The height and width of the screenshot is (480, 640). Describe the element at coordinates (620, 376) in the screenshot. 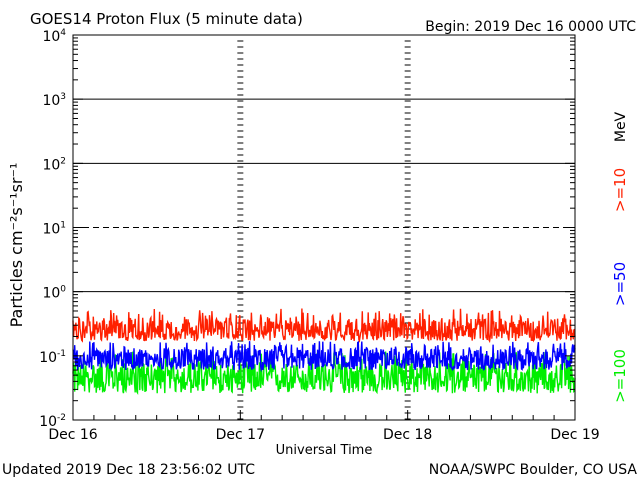

I see `legend-100mev: >=100` at that location.